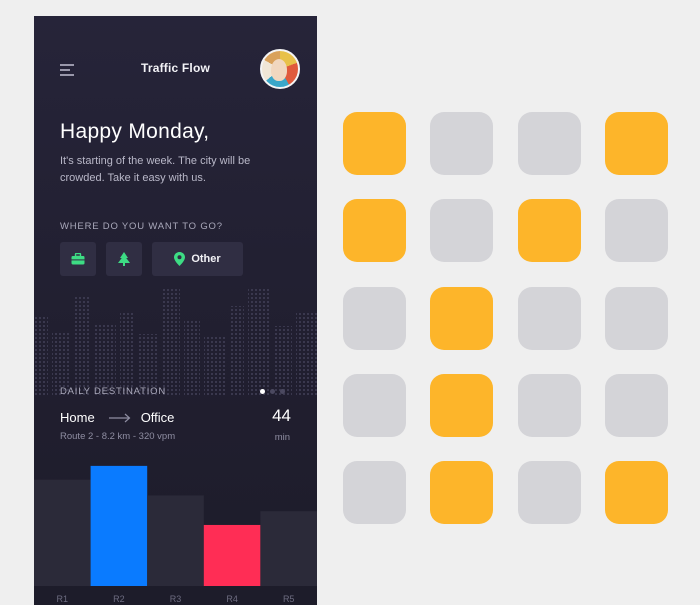 The width and height of the screenshot is (700, 605). What do you see at coordinates (119, 417) in the screenshot?
I see `arrow-right-icon` at bounding box center [119, 417].